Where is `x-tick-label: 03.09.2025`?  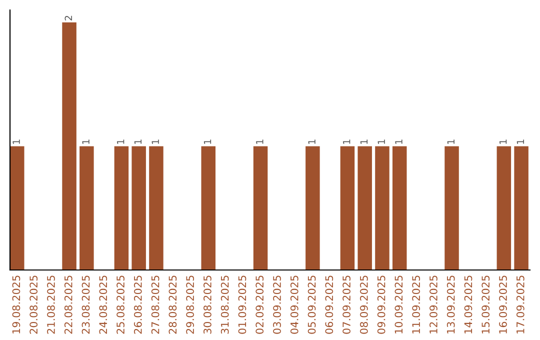 x-tick-label: 03.09.2025 is located at coordinates (277, 305).